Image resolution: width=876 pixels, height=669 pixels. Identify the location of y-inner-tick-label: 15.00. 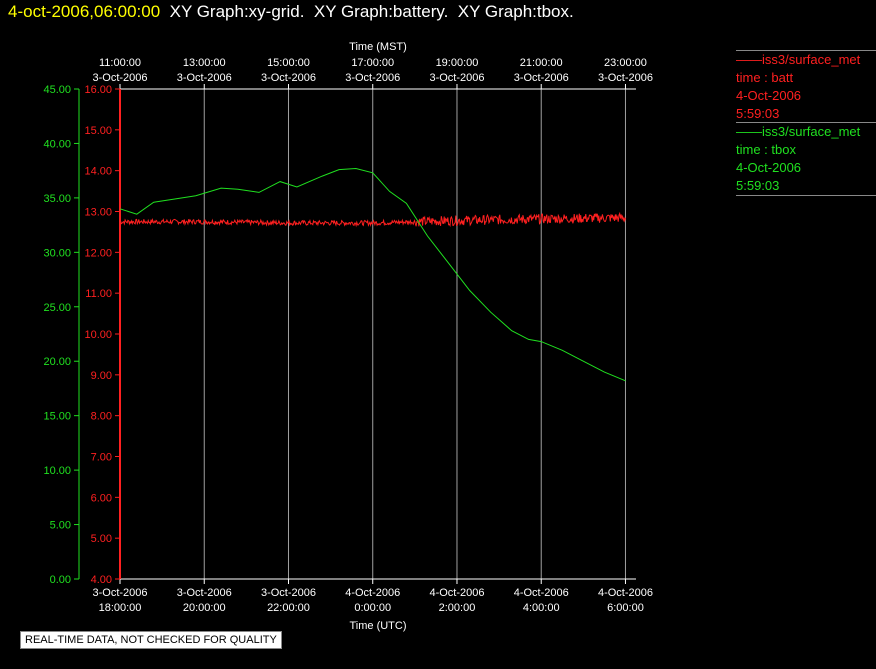
(98, 131).